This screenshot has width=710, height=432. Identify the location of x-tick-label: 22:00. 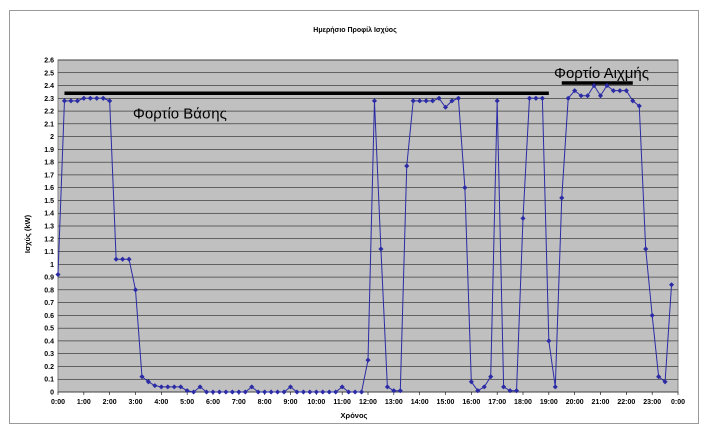
(626, 402).